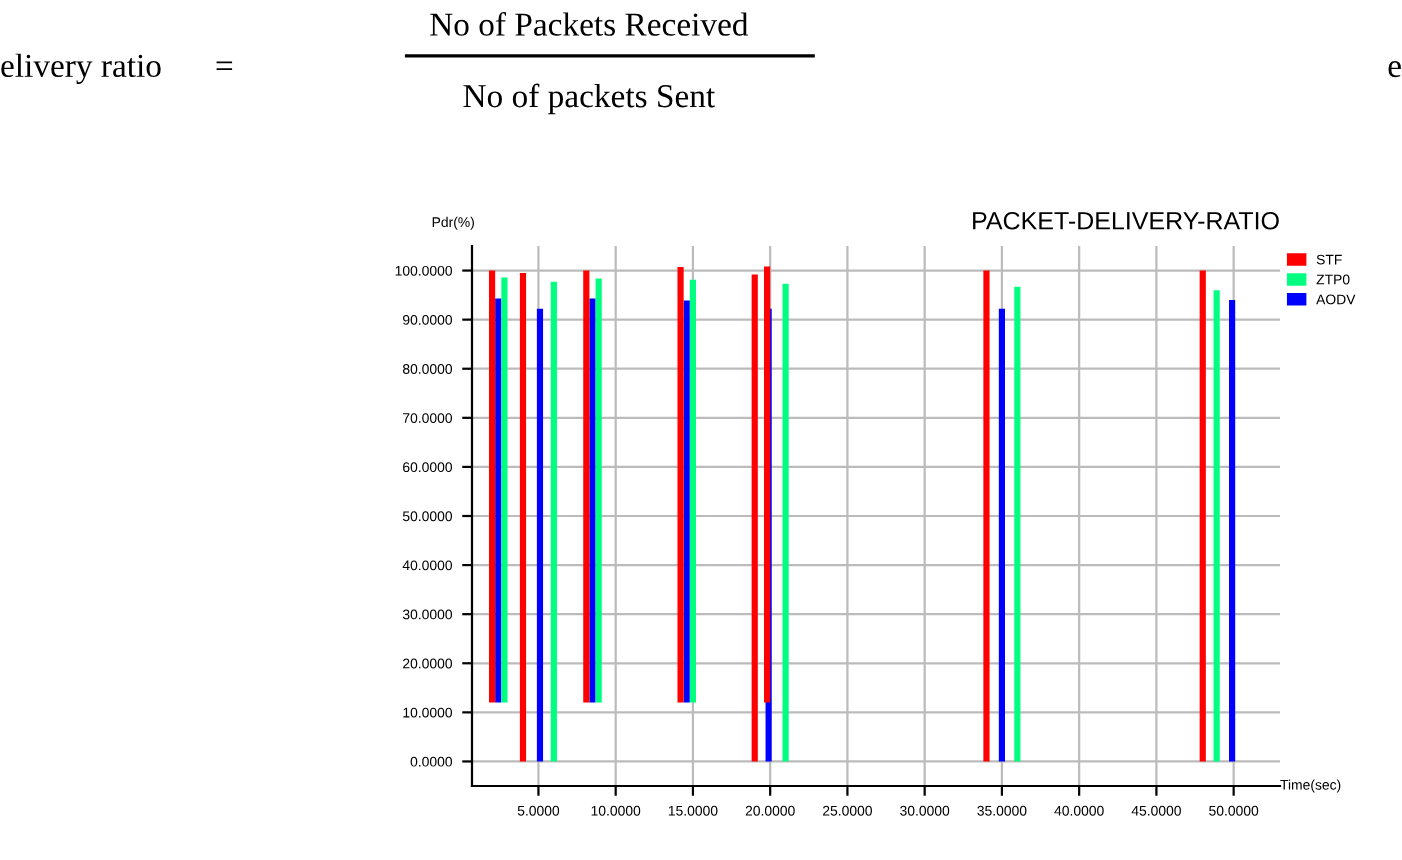 This screenshot has width=1402, height=860. What do you see at coordinates (589, 24) in the screenshot?
I see `text: No of Packets Received` at bounding box center [589, 24].